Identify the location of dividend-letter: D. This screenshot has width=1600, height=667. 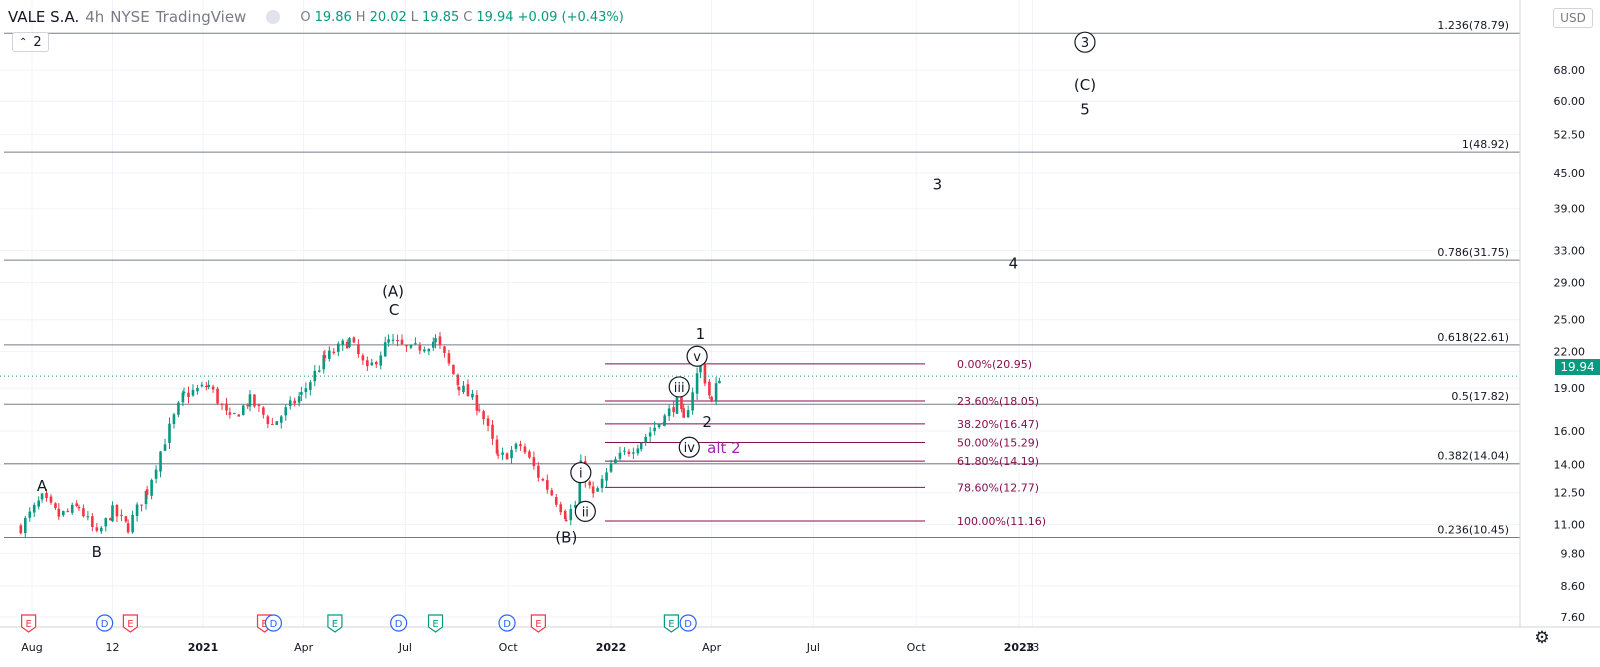
(274, 624).